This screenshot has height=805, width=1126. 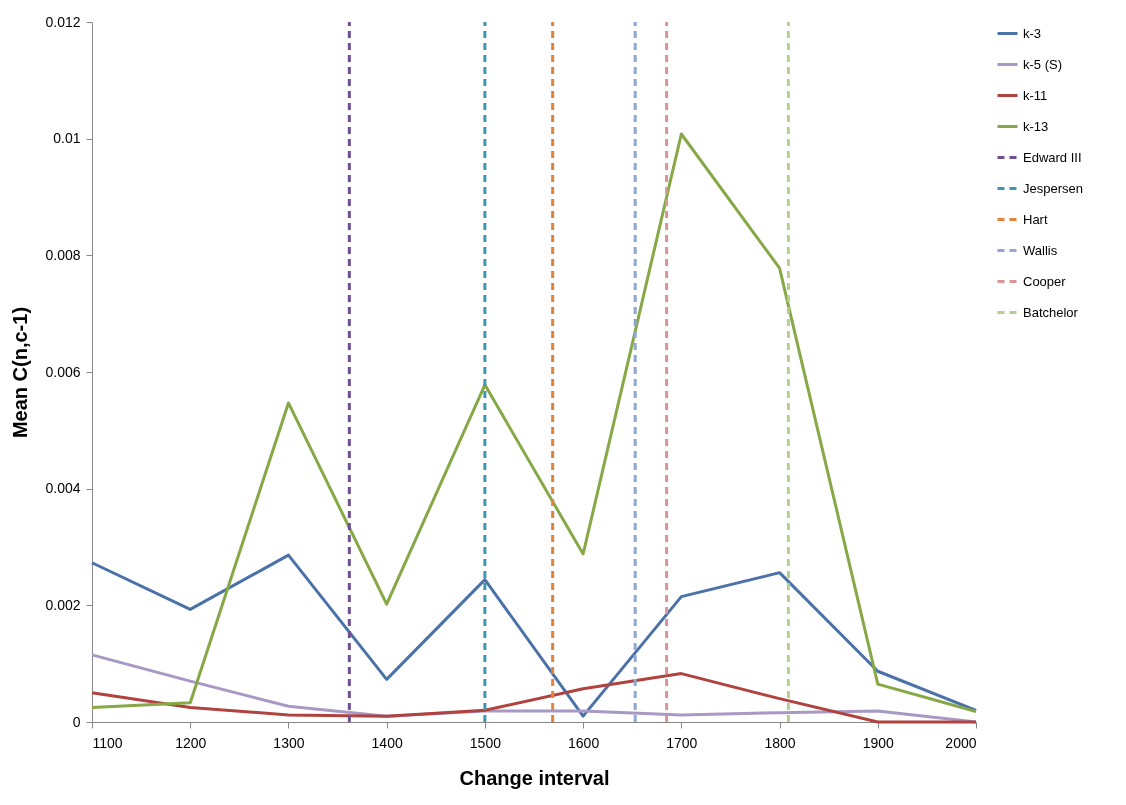 What do you see at coordinates (63, 371) in the screenshot?
I see `y-tick-label: 0.006` at bounding box center [63, 371].